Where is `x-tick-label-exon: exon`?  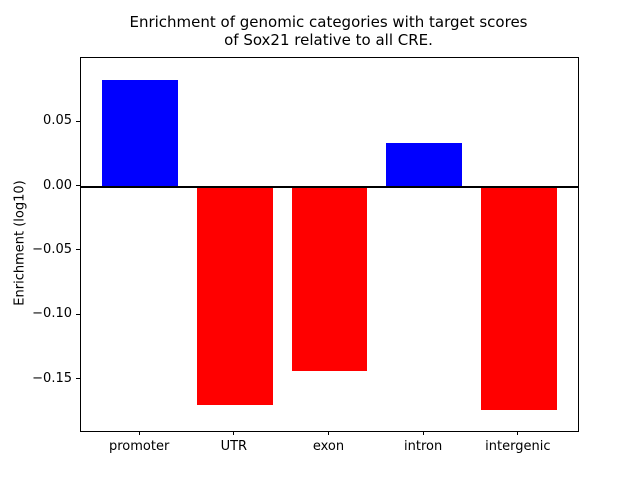 x-tick-label-exon: exon is located at coordinates (328, 446).